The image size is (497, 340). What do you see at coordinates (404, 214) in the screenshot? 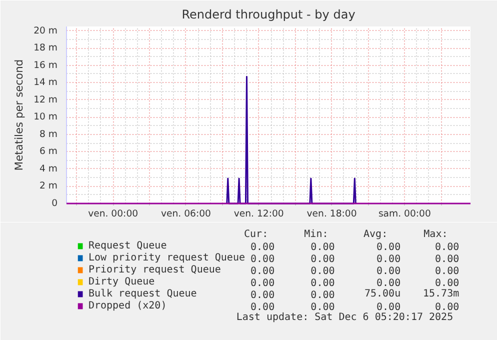
I see `x-tick-label: sam. 00:00` at bounding box center [404, 214].